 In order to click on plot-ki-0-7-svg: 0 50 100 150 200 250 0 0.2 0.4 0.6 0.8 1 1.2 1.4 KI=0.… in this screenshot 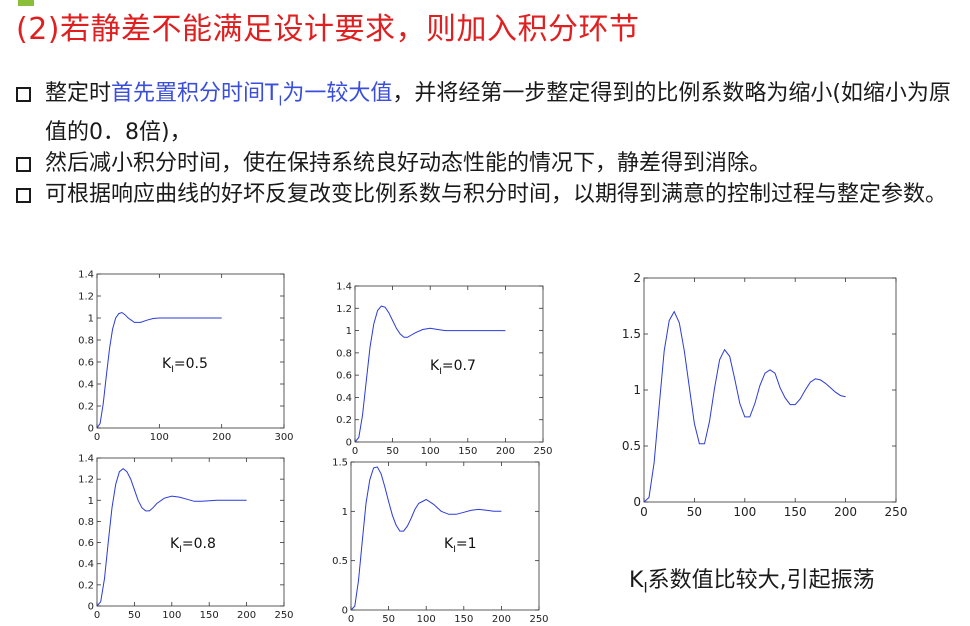, I will do `click(444, 370)`.